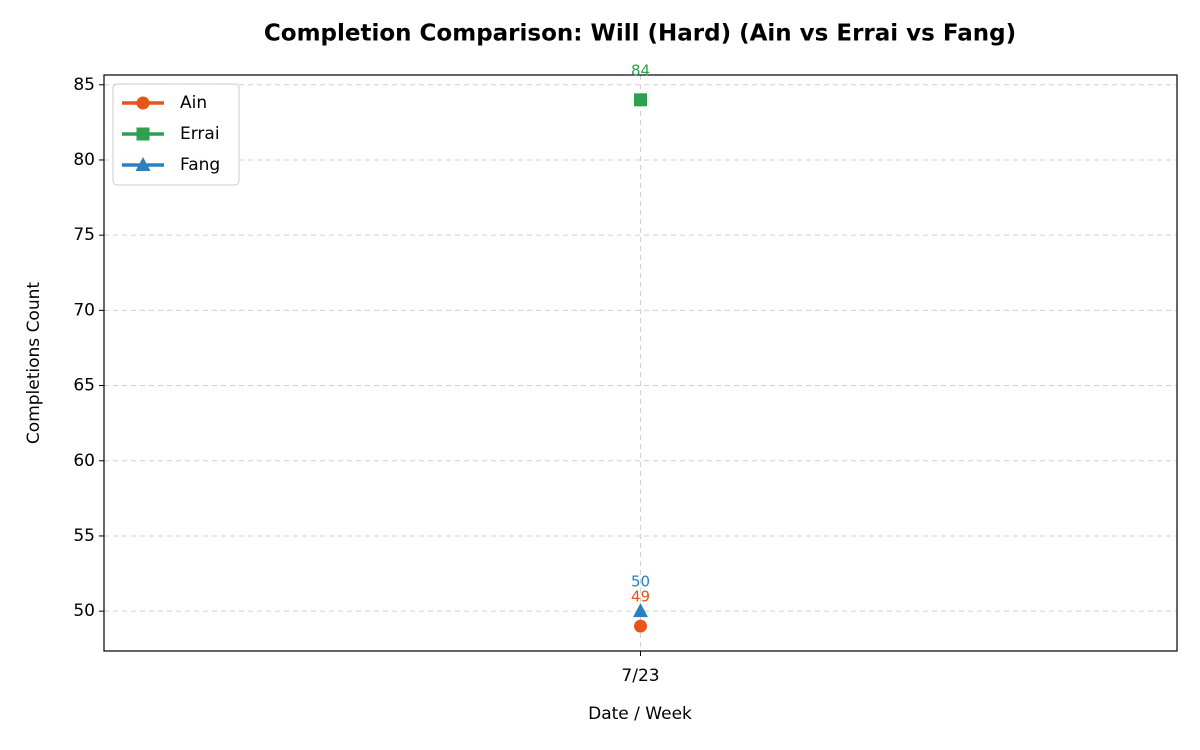 The height and width of the screenshot is (750, 1200). Describe the element at coordinates (640, 582) in the screenshot. I see `data-label: 50` at that location.